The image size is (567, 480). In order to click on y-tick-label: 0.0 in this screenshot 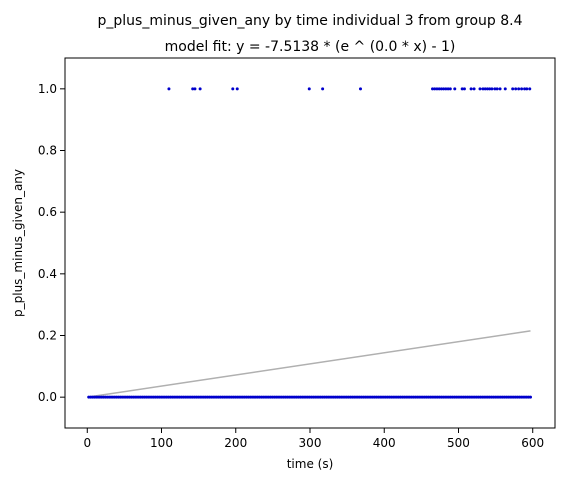, I will do `click(47, 397)`.